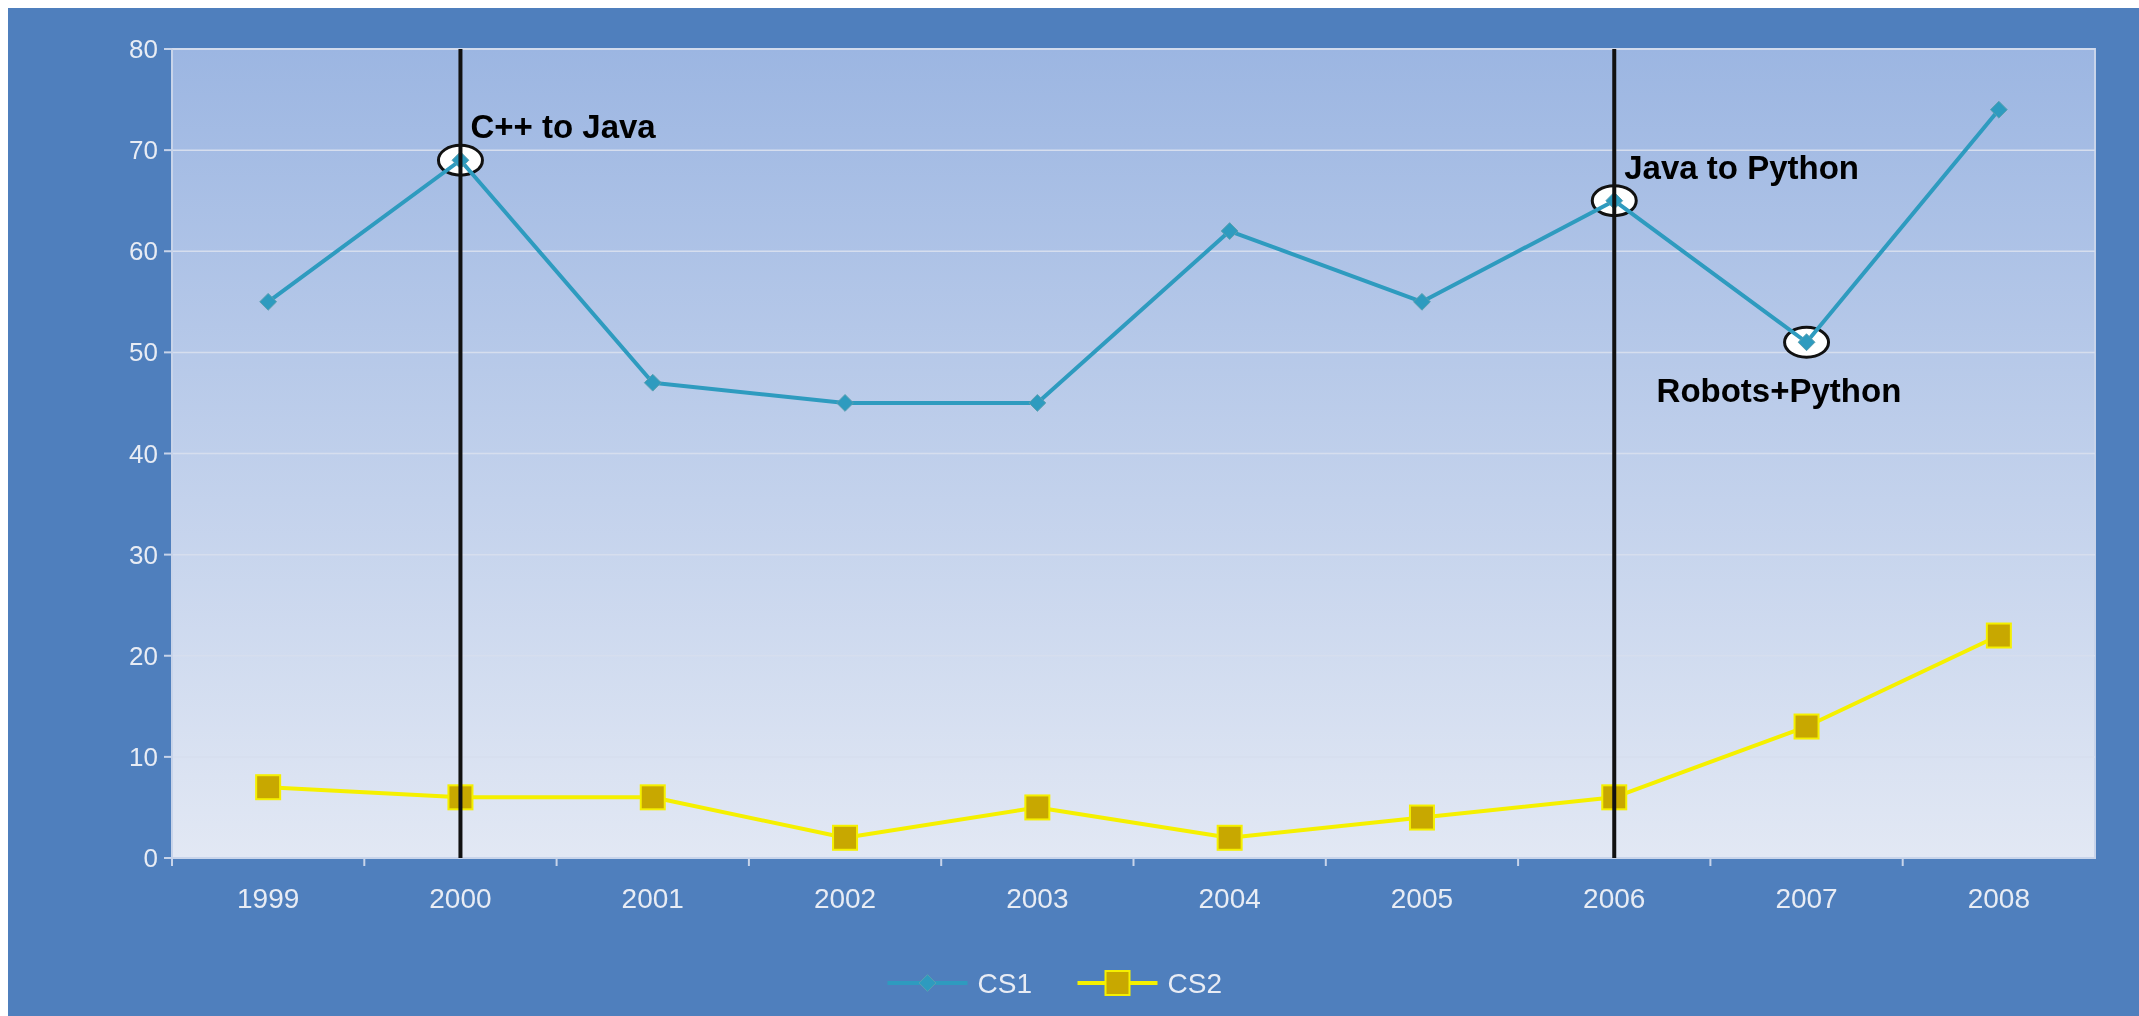  Describe the element at coordinates (1614, 898) in the screenshot. I see `x-tick-label: 2006` at that location.